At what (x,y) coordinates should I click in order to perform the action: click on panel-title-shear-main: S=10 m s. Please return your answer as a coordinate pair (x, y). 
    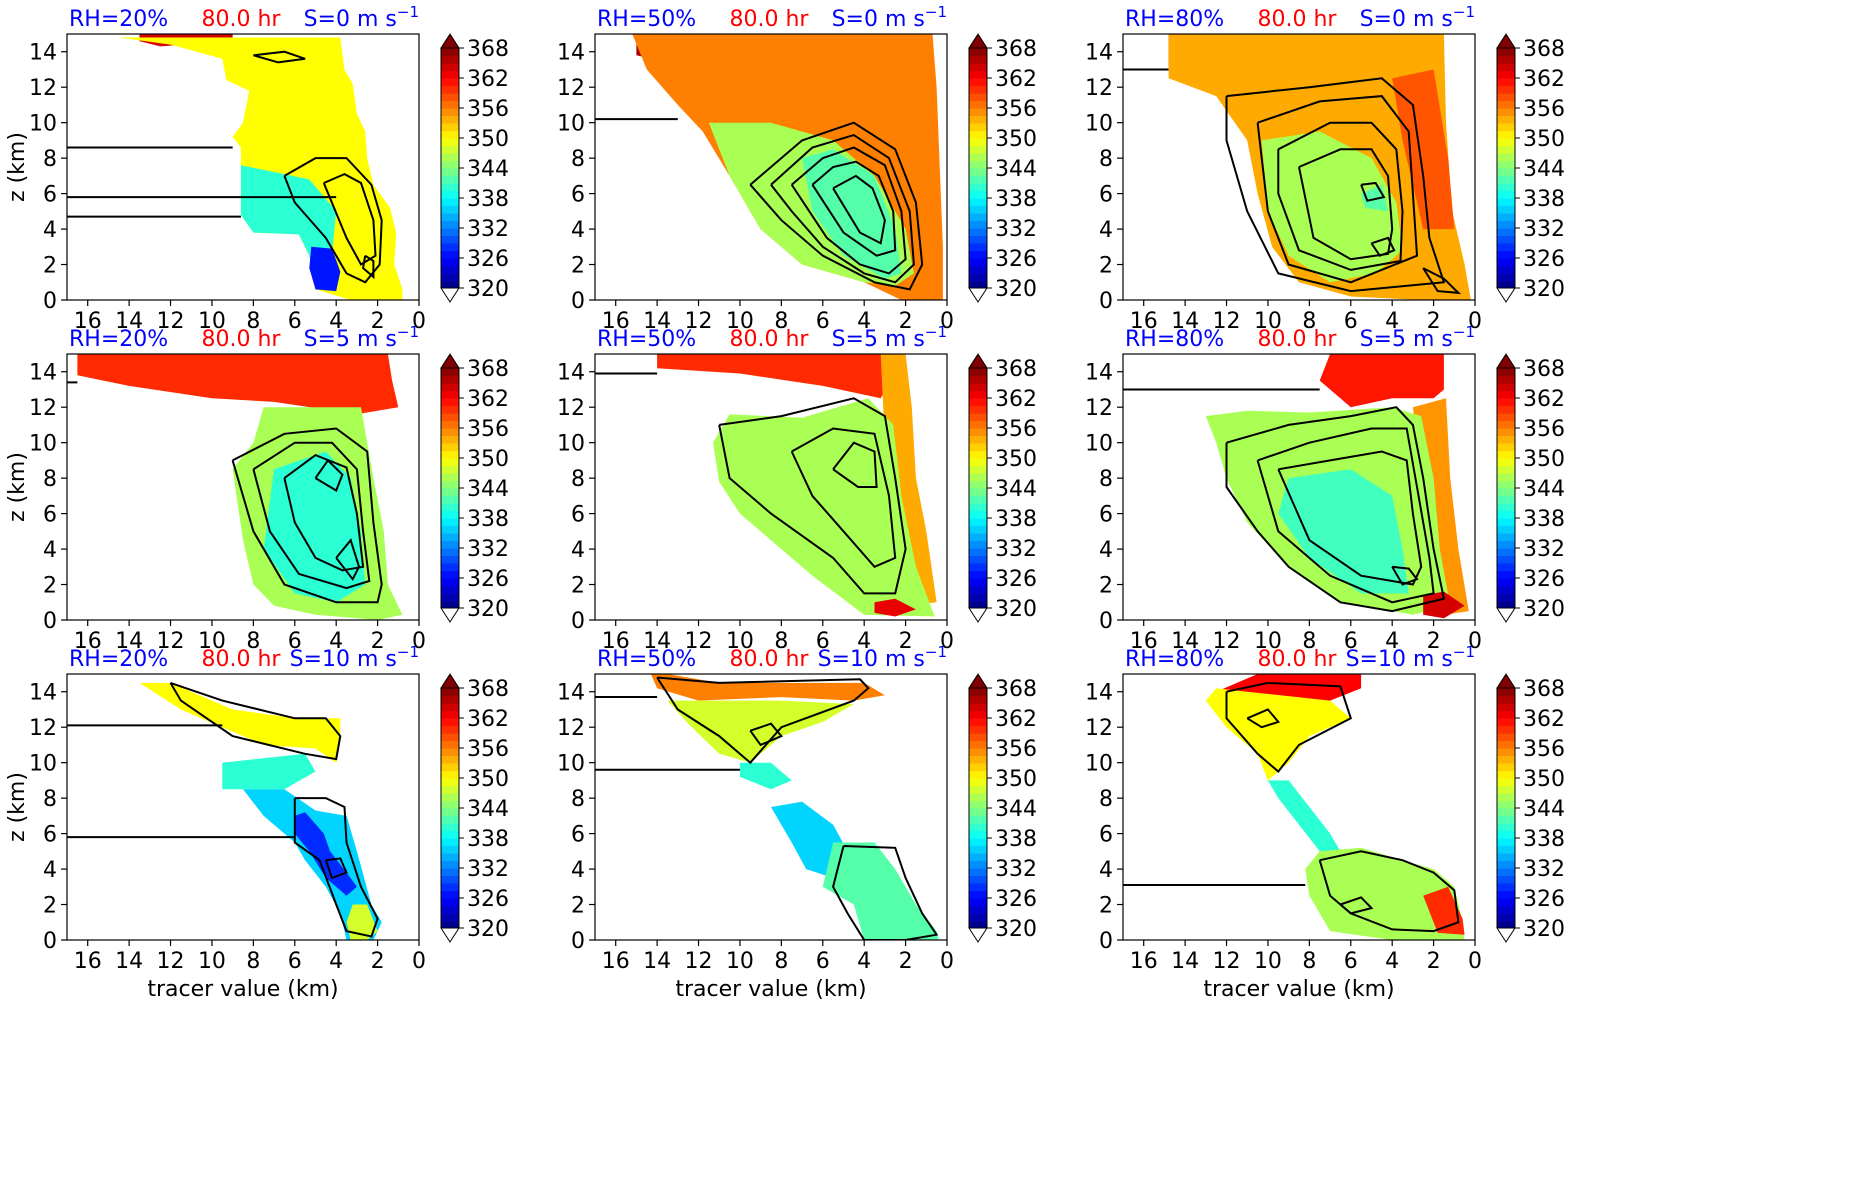
    Looking at the image, I should click on (343, 659).